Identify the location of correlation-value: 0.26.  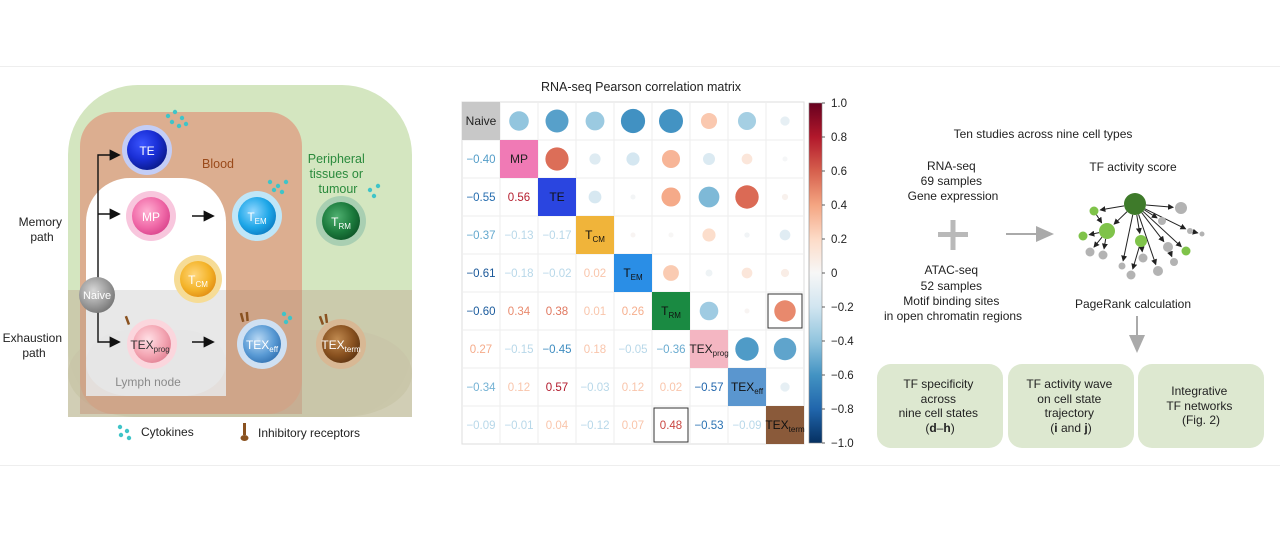
(633, 312).